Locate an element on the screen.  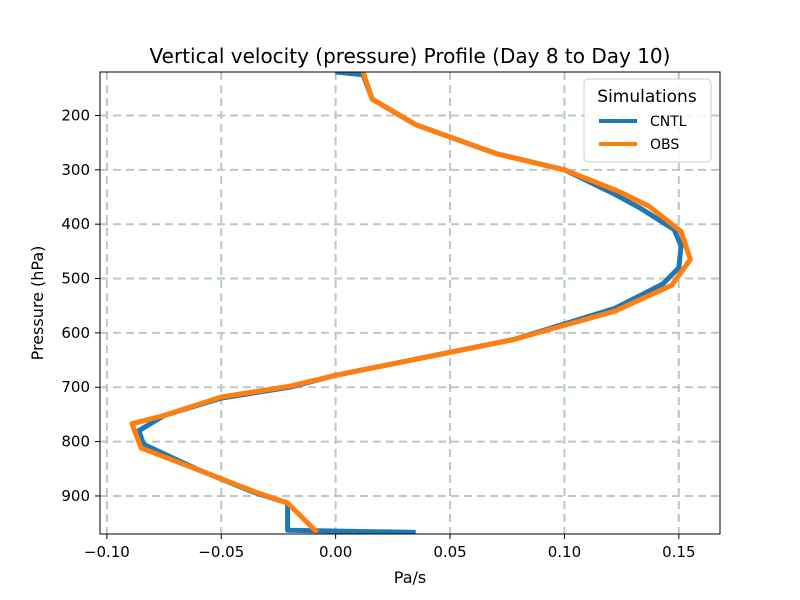
y-tick-label: 400 is located at coordinates (75, 224).